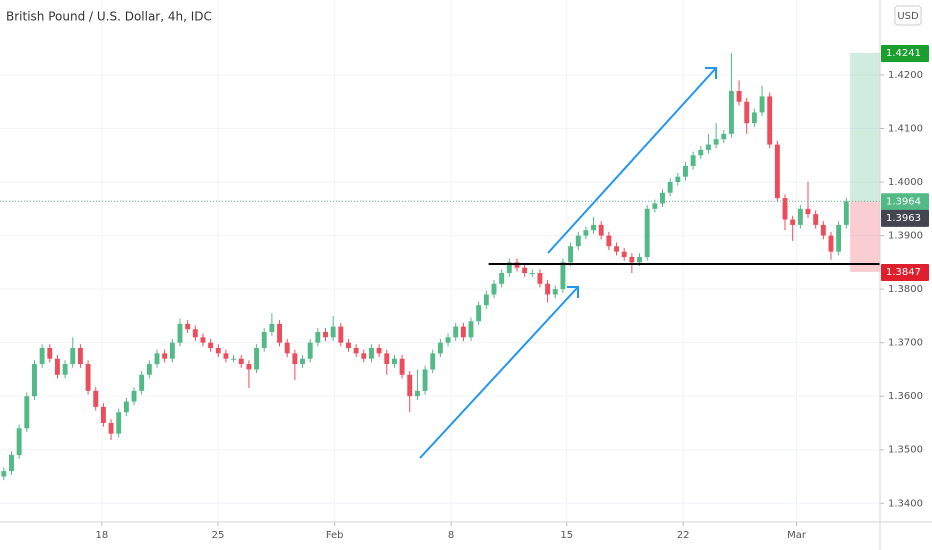  Describe the element at coordinates (905, 289) in the screenshot. I see `y-tick-label: 1.3800` at that location.